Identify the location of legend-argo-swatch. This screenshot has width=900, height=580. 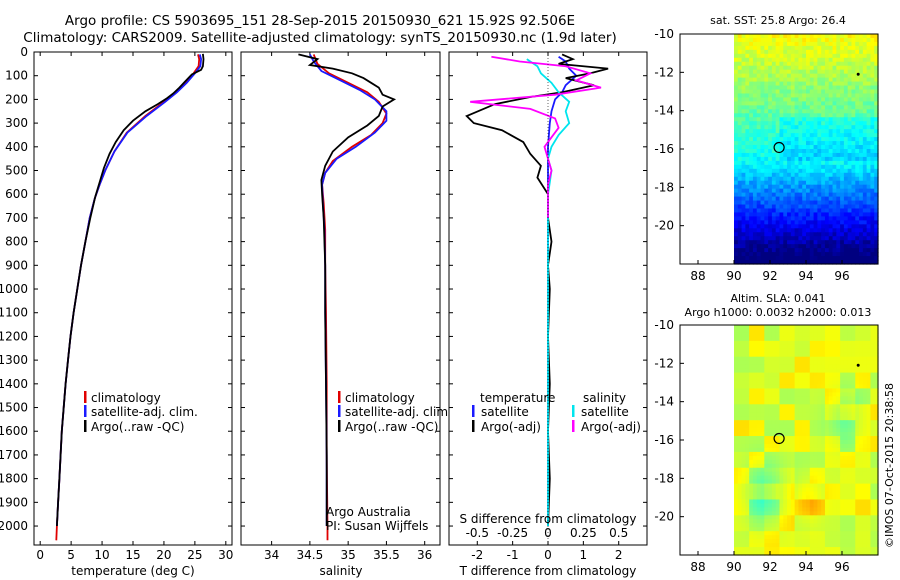
(339, 426).